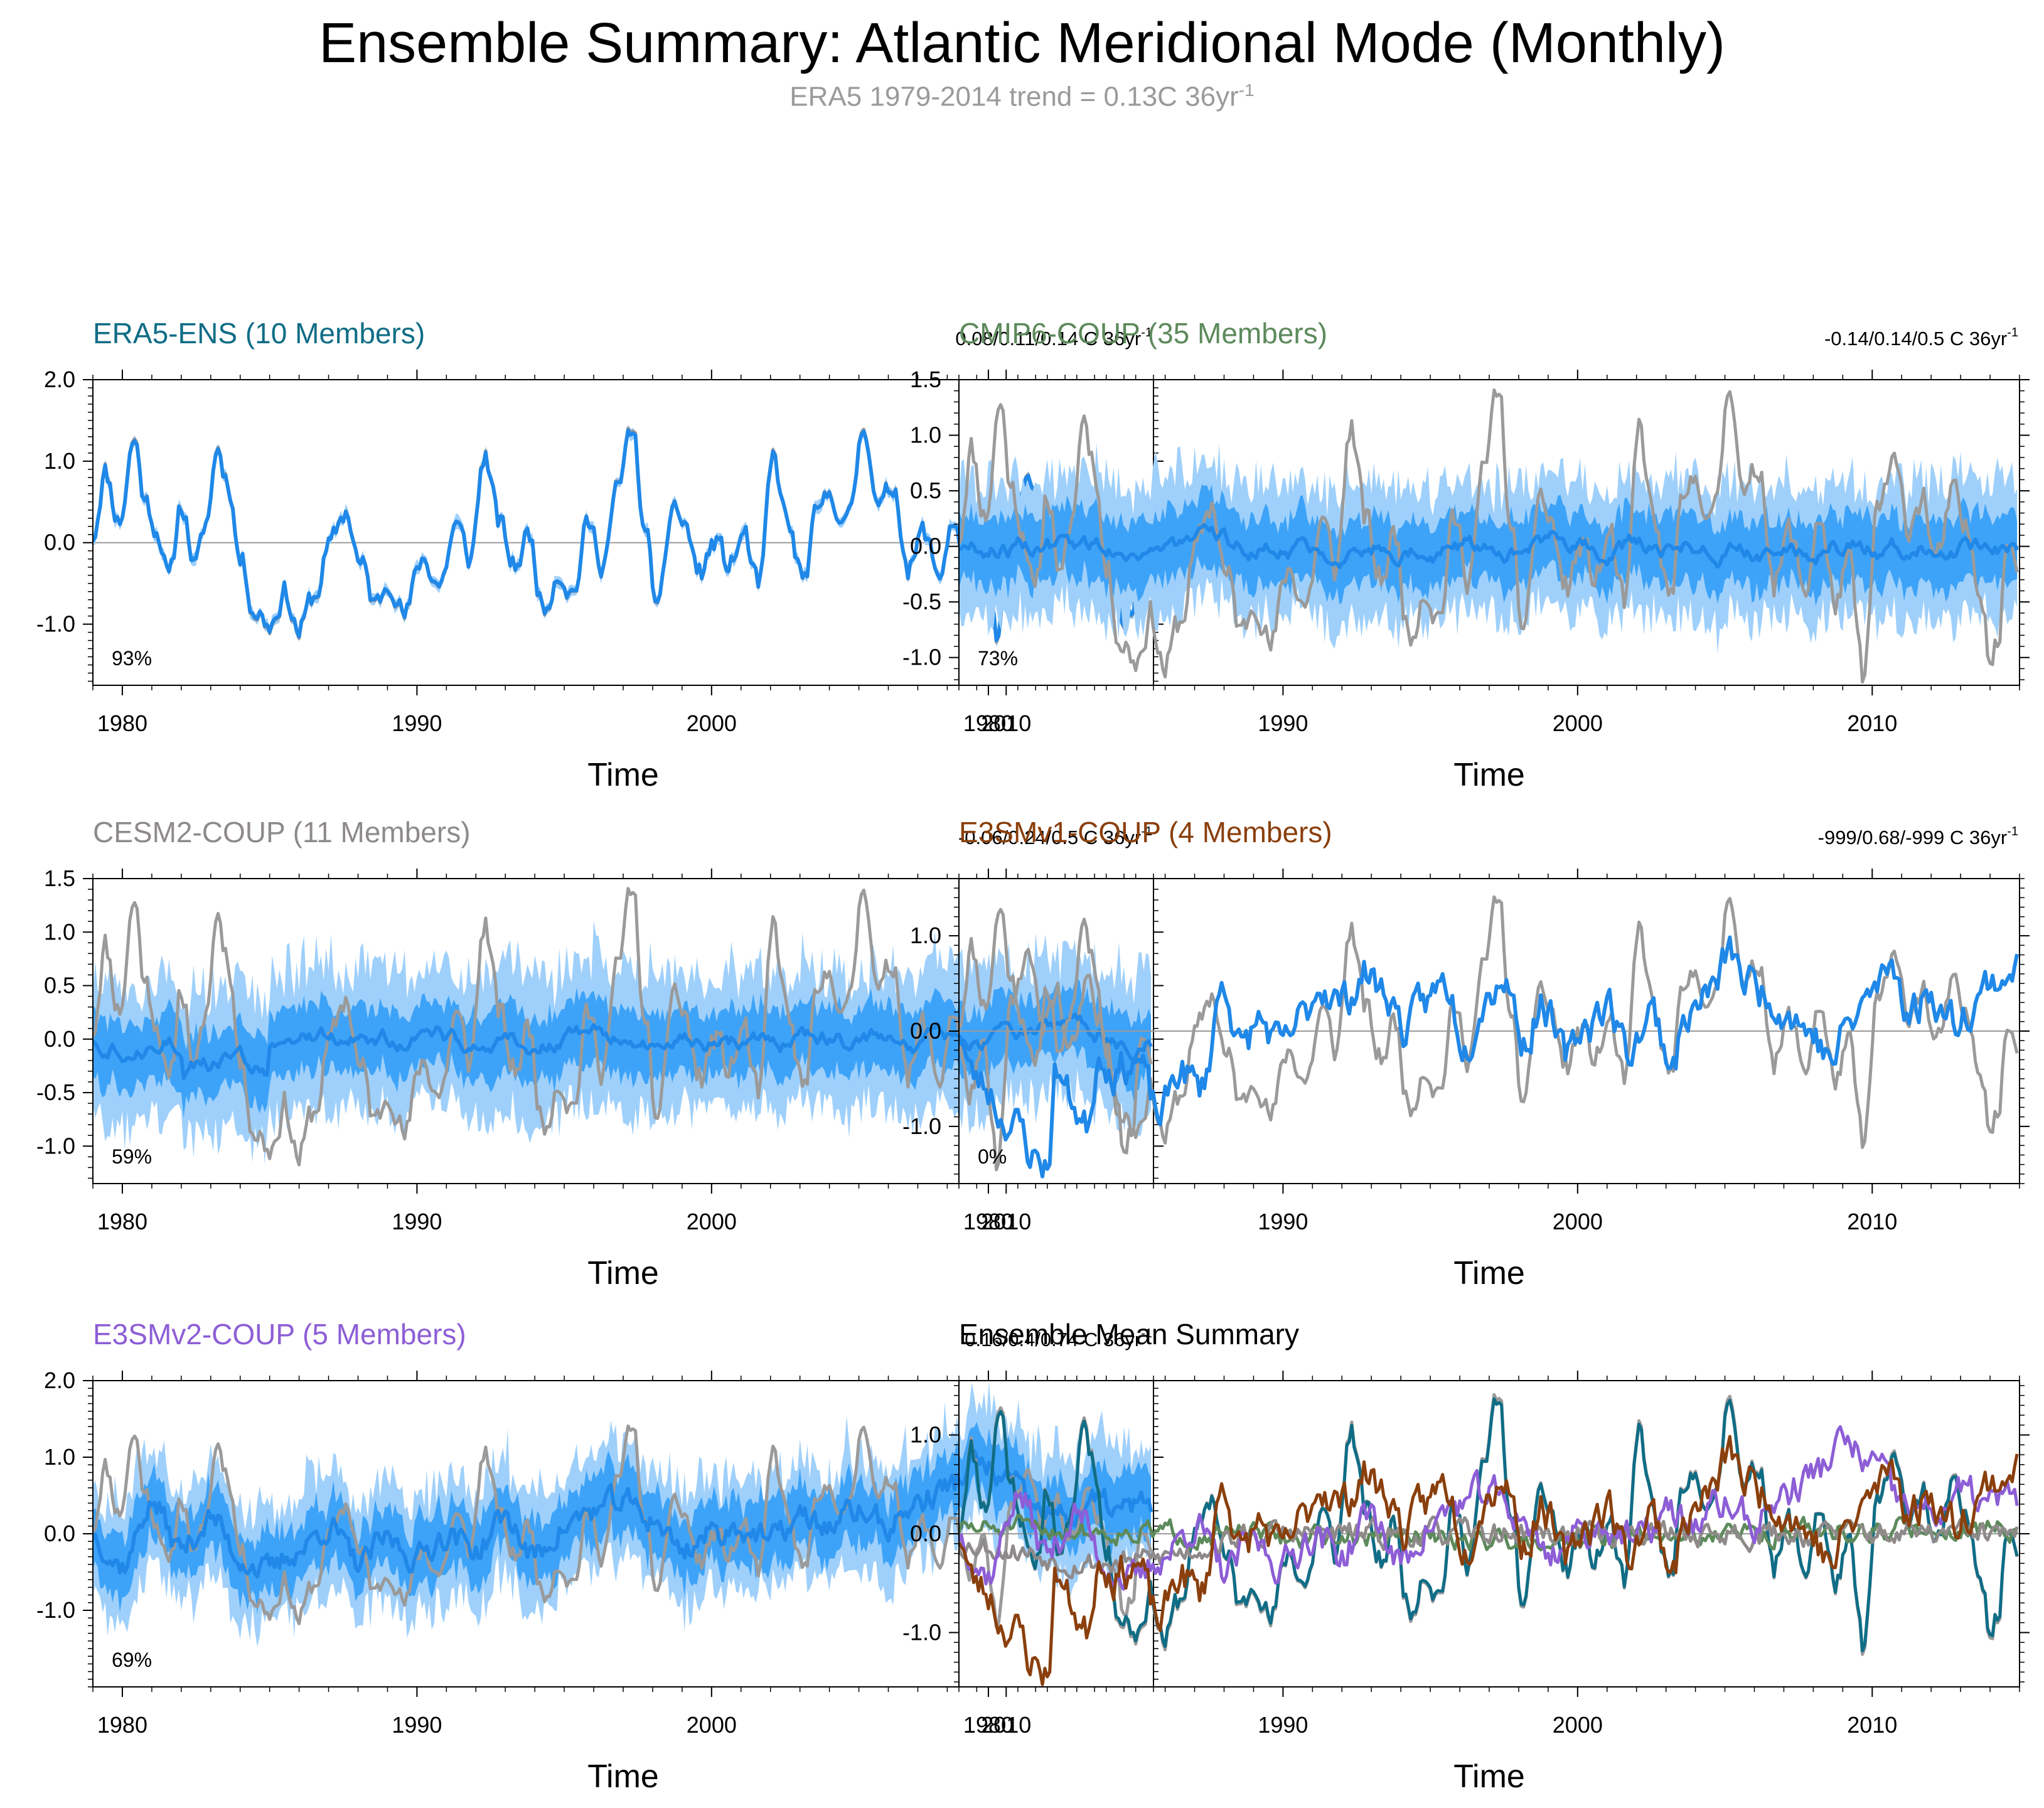 The height and width of the screenshot is (1808, 2044). I want to click on subtitle-text: ERA5 1979-2014 trend = 0.13C 36yr, so click(1014, 96).